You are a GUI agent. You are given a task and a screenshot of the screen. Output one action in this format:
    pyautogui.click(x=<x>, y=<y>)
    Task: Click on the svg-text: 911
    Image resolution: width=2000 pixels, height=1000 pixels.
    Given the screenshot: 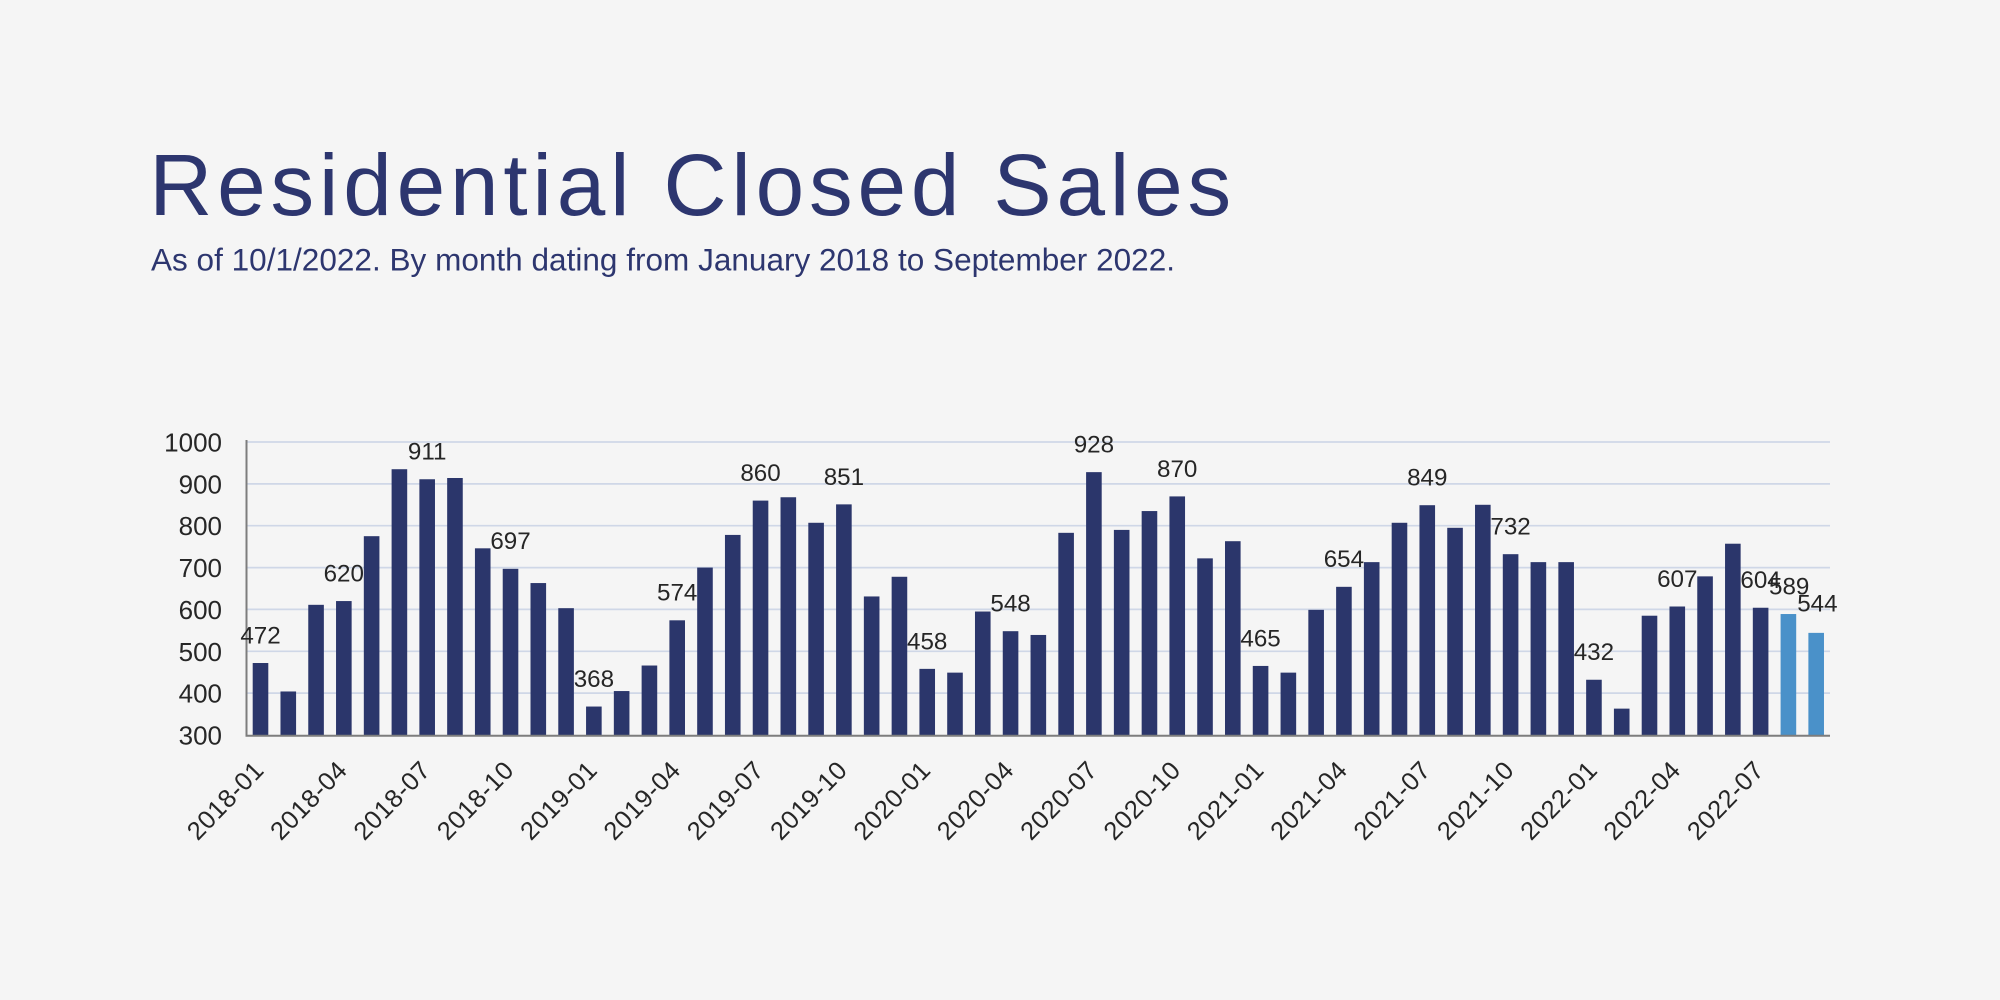 What is the action you would take?
    pyautogui.click(x=427, y=452)
    